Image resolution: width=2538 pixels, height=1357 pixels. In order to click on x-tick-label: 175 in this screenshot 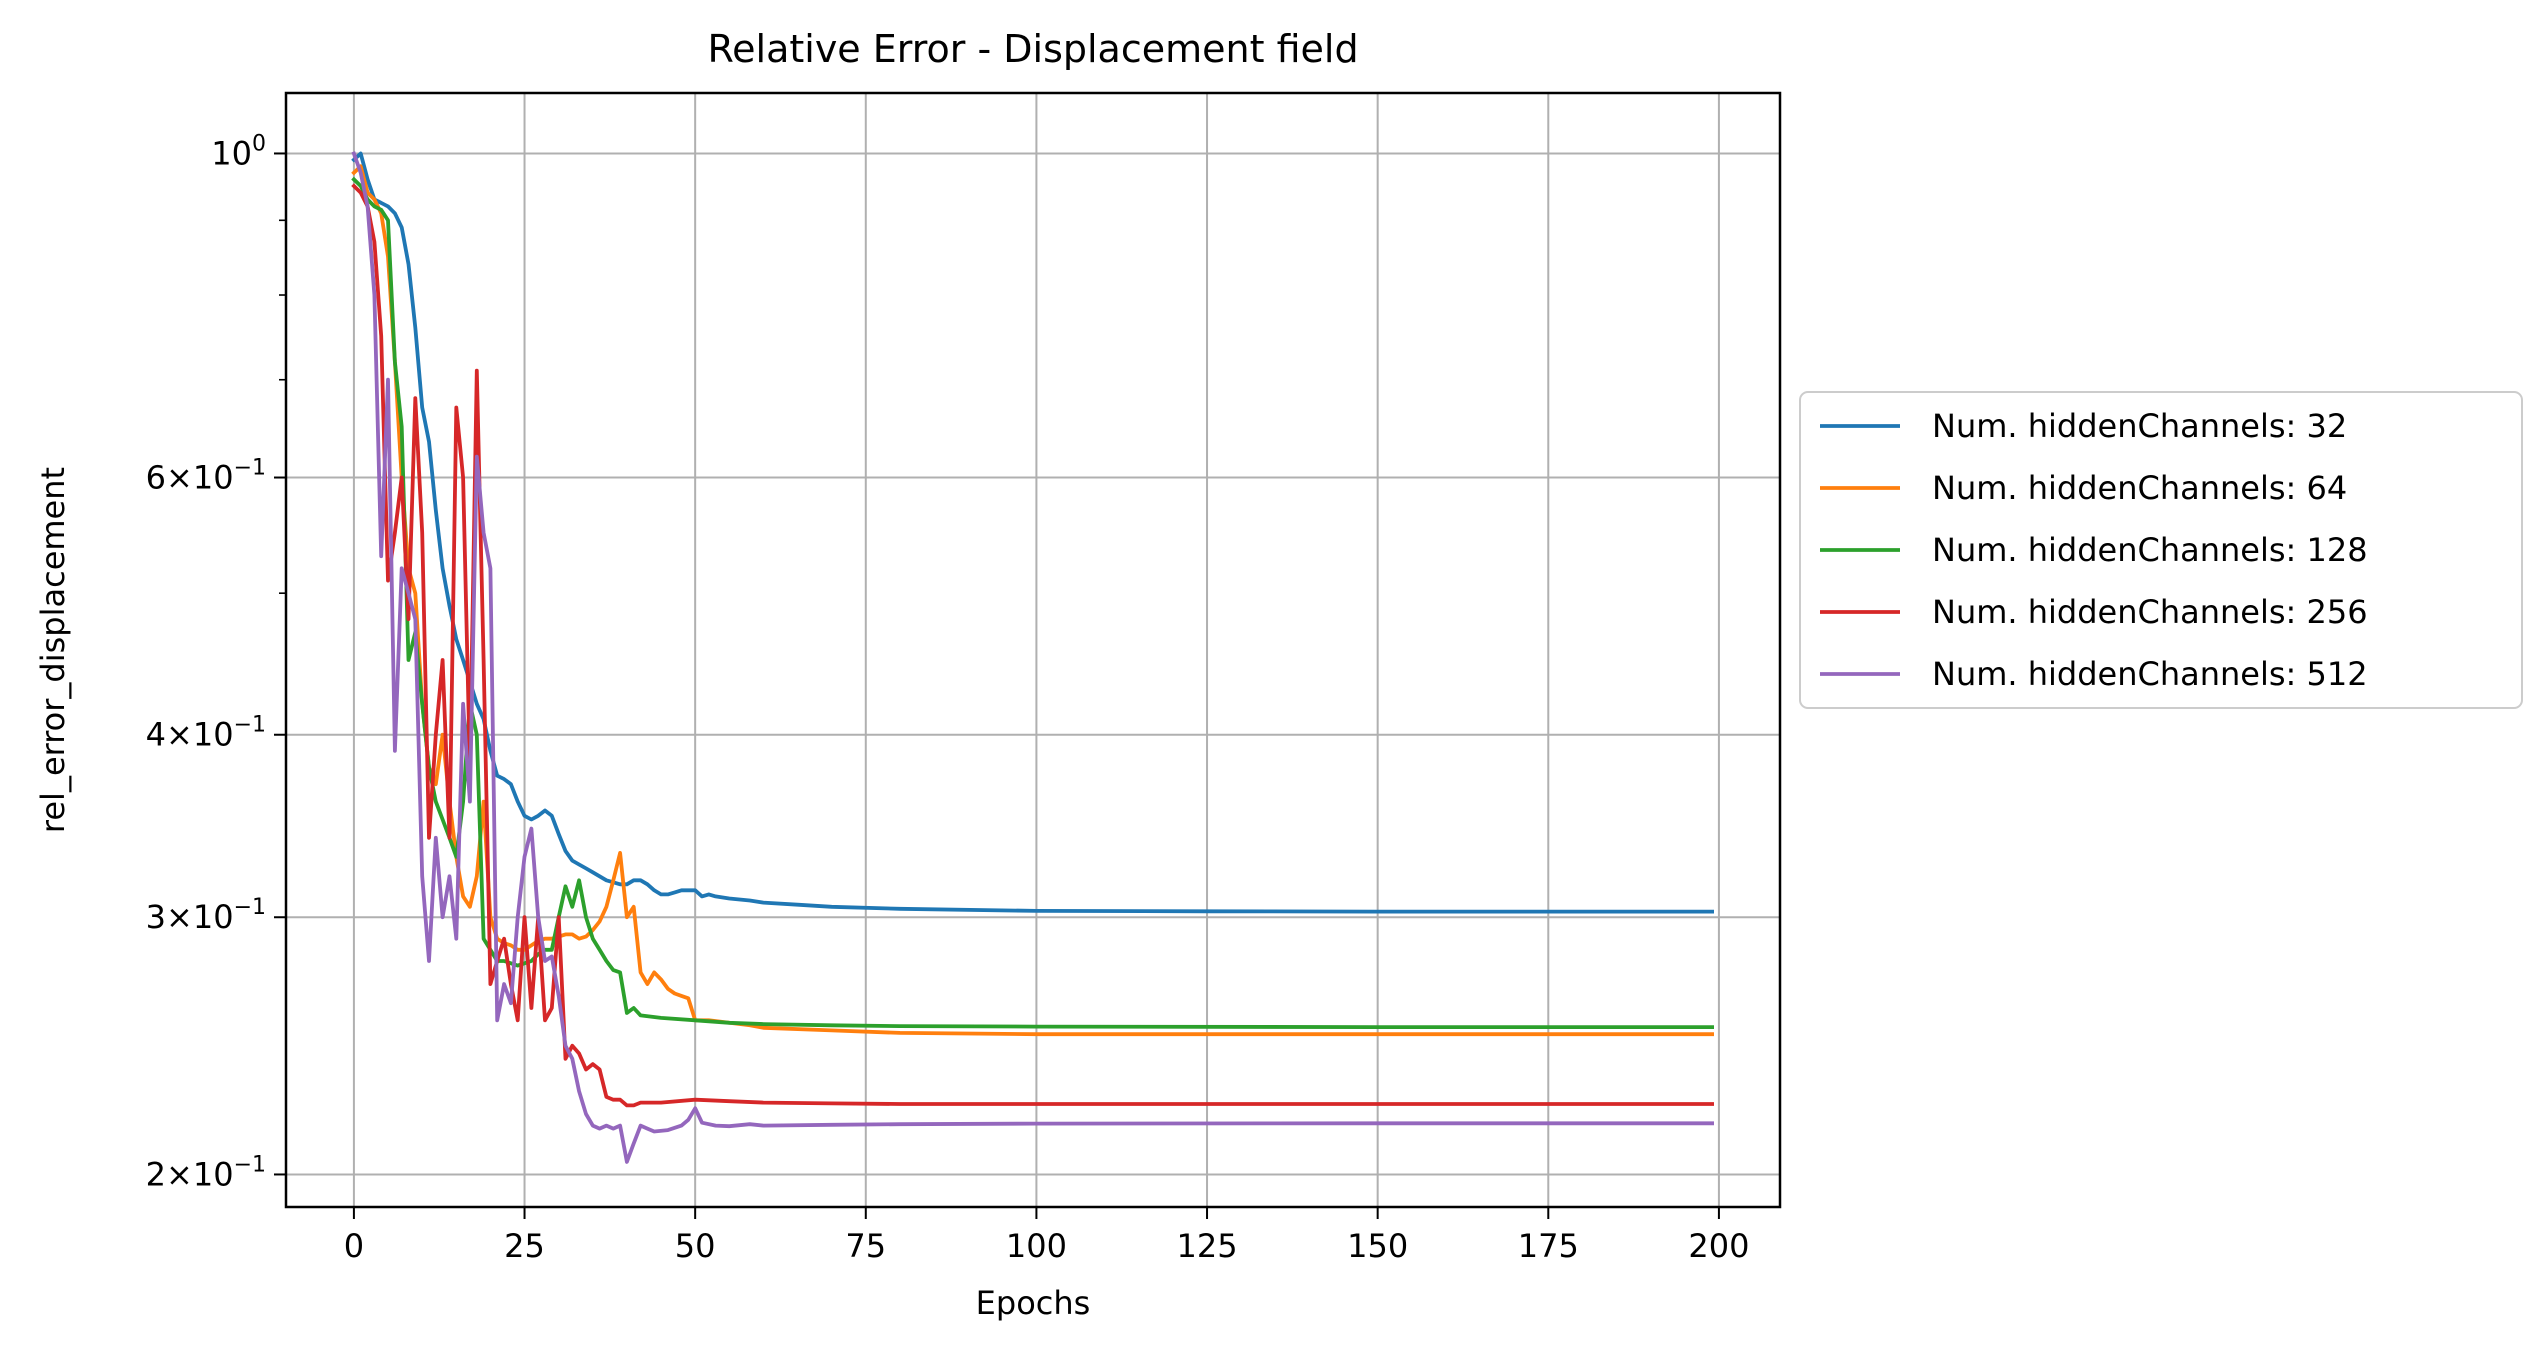, I will do `click(1548, 1246)`.